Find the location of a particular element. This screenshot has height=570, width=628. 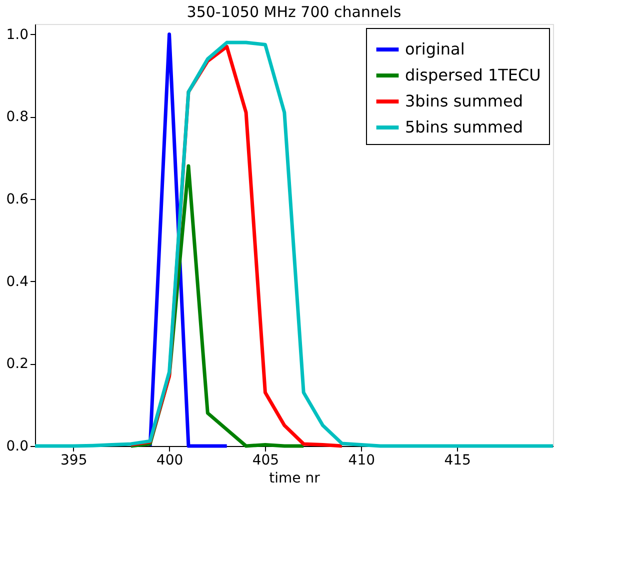

y-tick-label: 0.2 is located at coordinates (17, 364).